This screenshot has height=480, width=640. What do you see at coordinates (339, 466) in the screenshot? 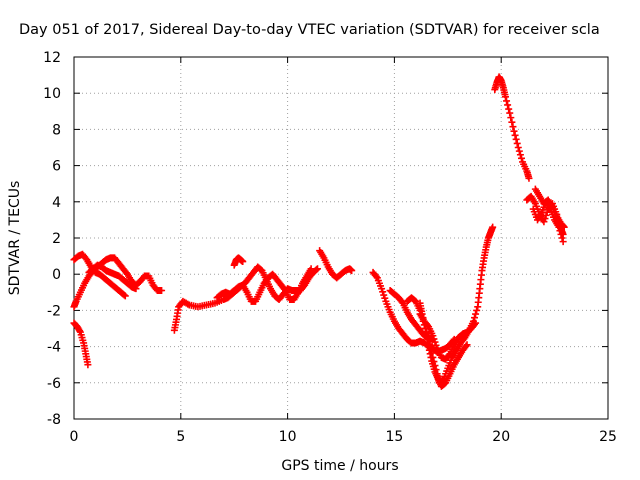
I see `x-axis-label: GPS time / hours` at bounding box center [339, 466].